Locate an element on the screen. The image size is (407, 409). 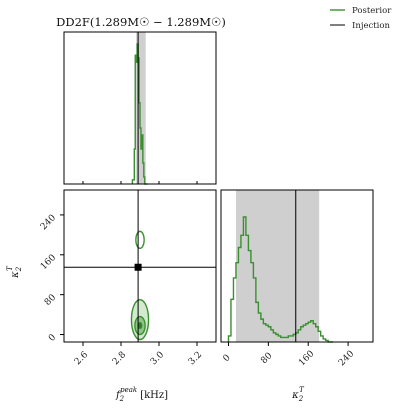
marginal-f2peak-panel is located at coordinates (140, 108).